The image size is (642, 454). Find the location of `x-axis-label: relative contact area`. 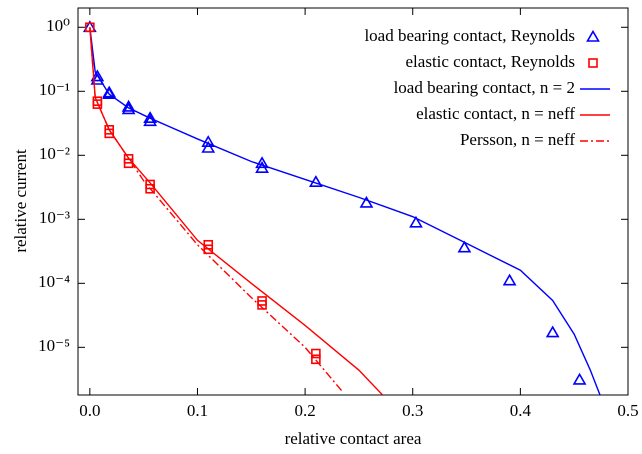

x-axis-label: relative contact area is located at coordinates (353, 438).